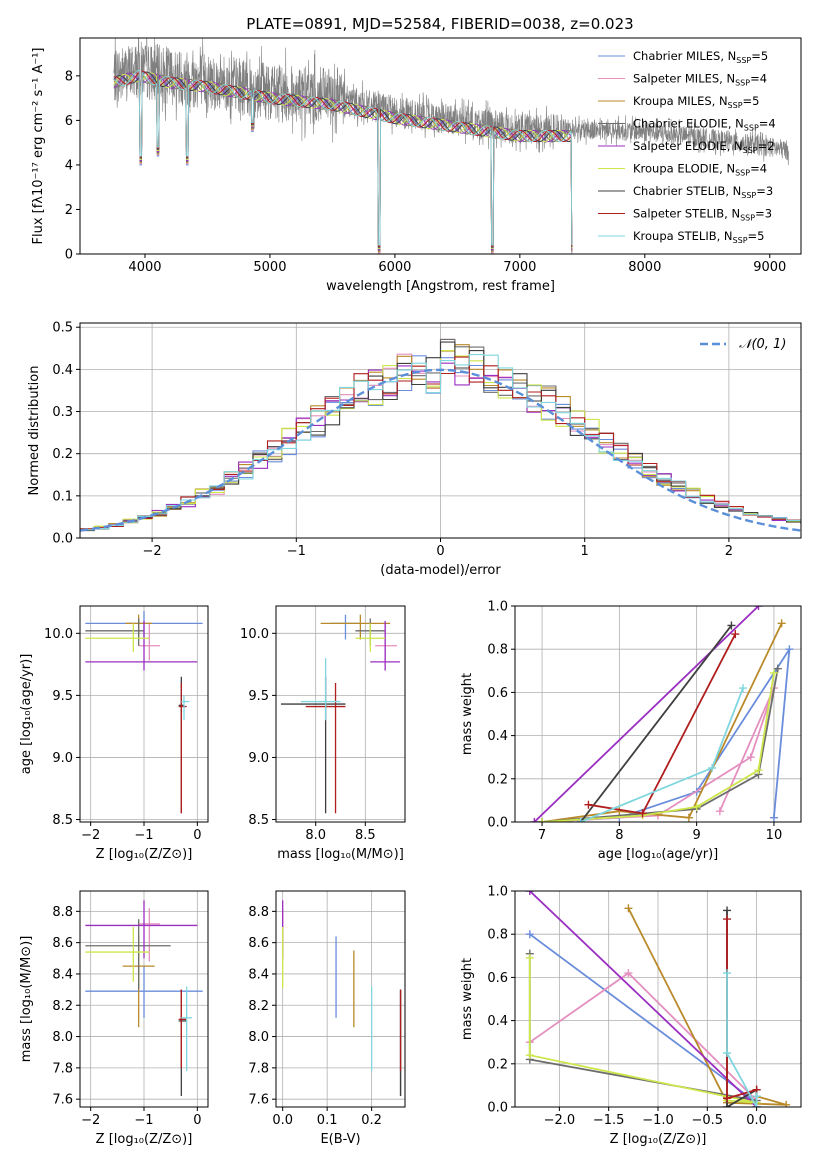  Describe the element at coordinates (269, 267) in the screenshot. I see `spectrum-xtick-label: 5000` at that location.